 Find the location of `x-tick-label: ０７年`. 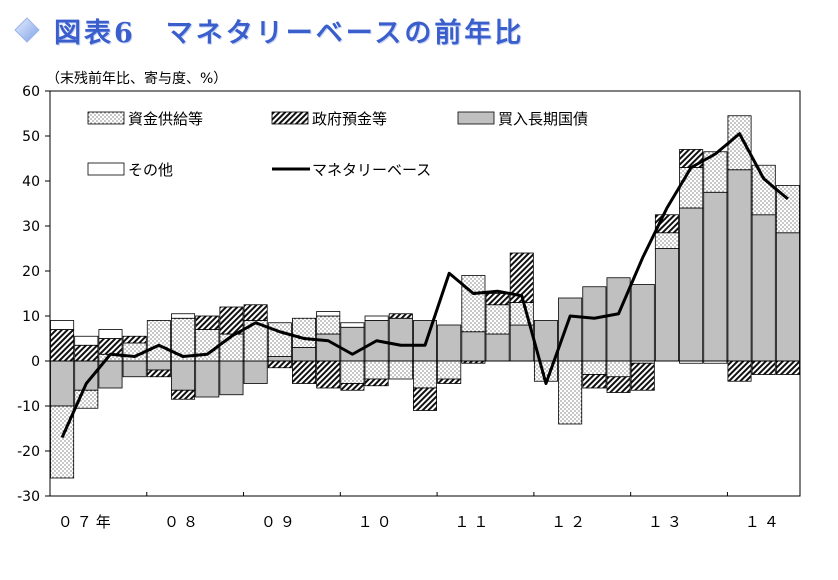

x-tick-label: ０７年 is located at coordinates (86, 522).